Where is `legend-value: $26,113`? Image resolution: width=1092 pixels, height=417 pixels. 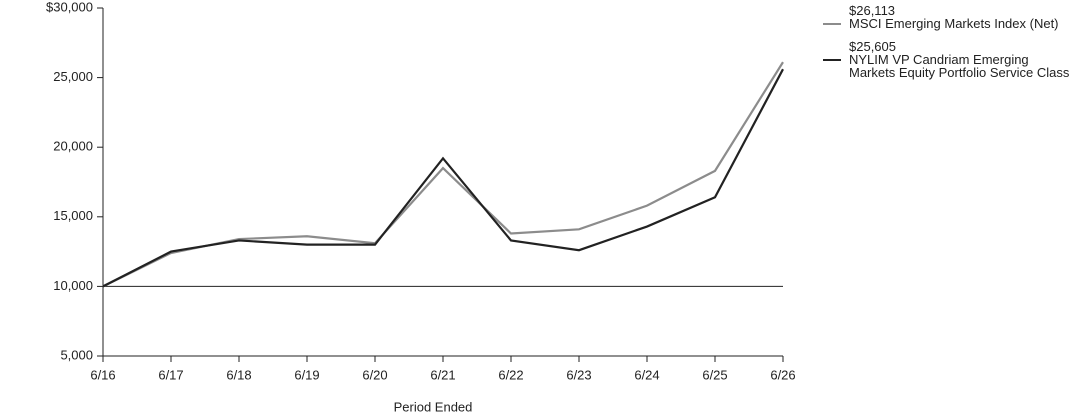 legend-value: $26,113 is located at coordinates (872, 10).